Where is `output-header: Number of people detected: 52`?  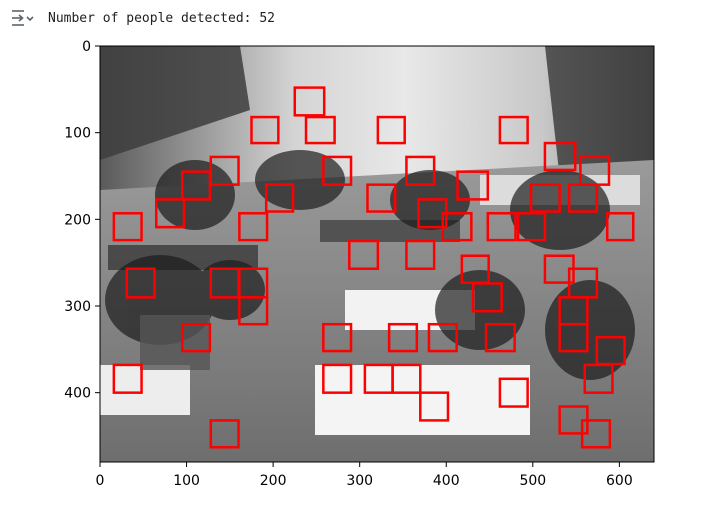 output-header: Number of people detected: 52 is located at coordinates (142, 18).